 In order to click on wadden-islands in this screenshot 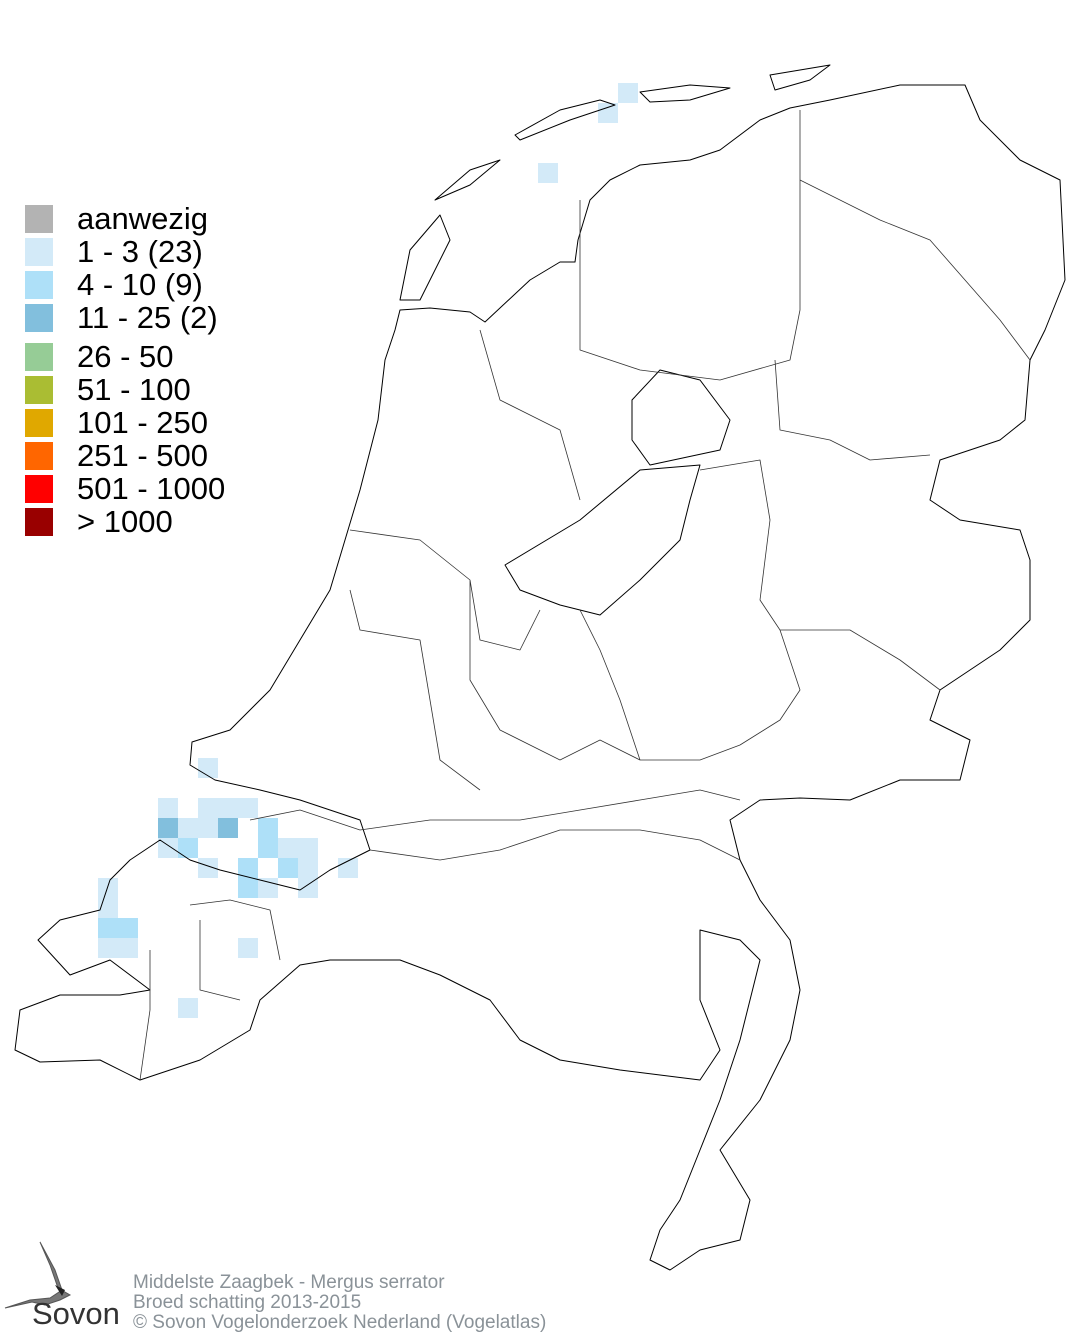, I will do `click(615, 182)`.